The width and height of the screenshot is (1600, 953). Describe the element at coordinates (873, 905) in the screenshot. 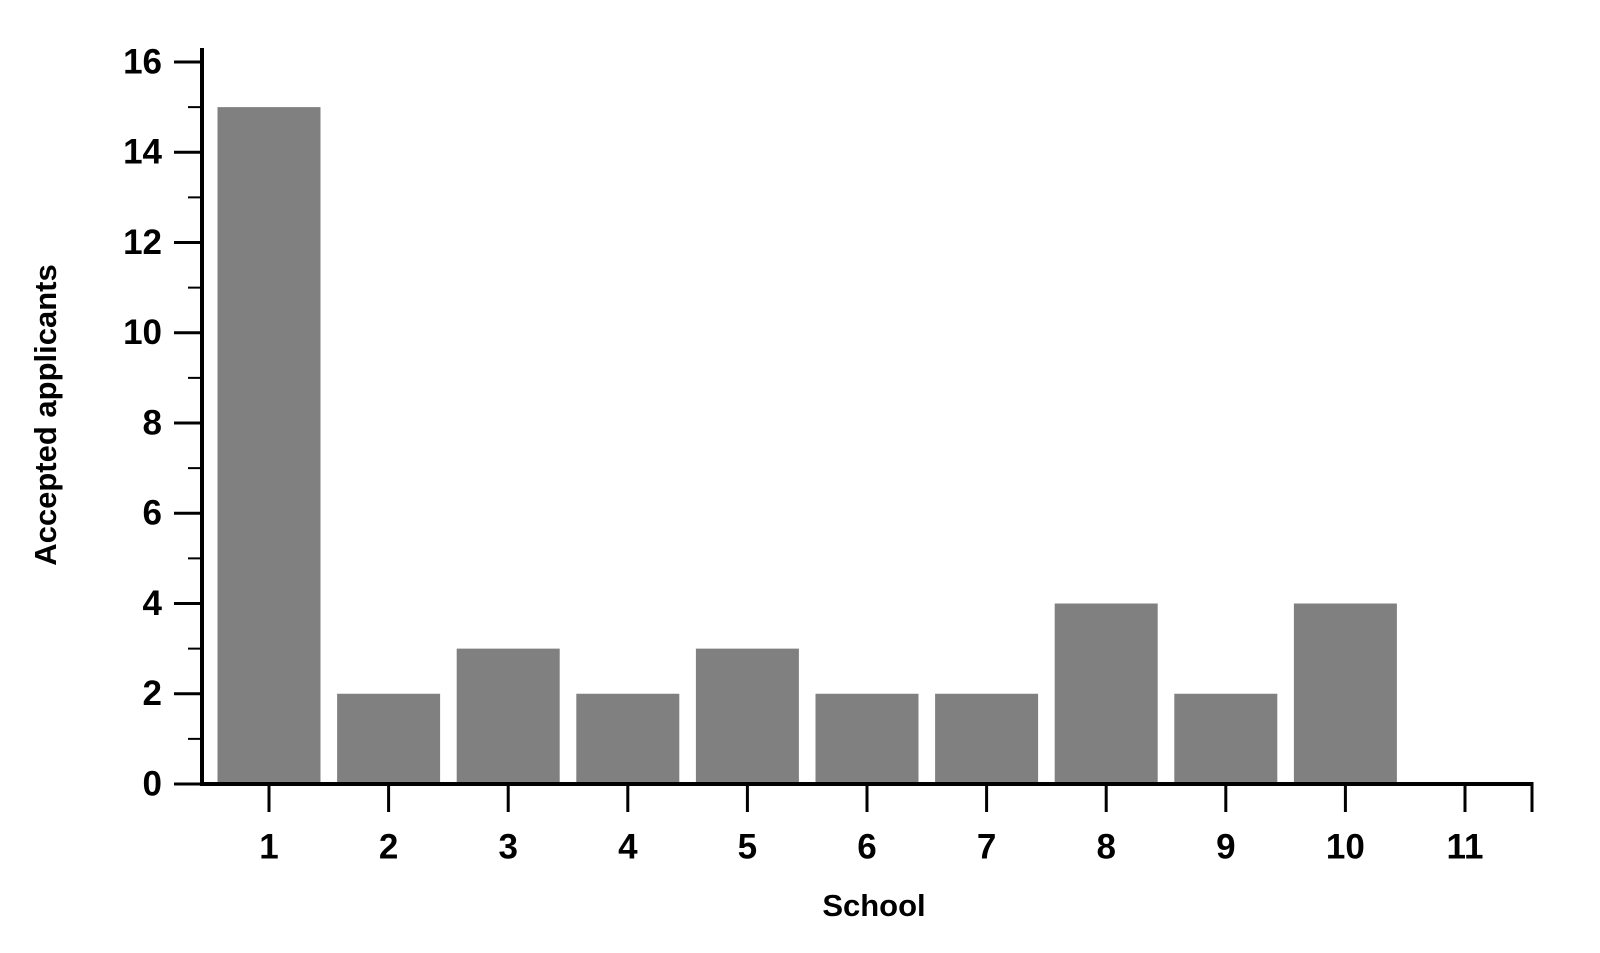

I see `x-axis-title: School` at that location.